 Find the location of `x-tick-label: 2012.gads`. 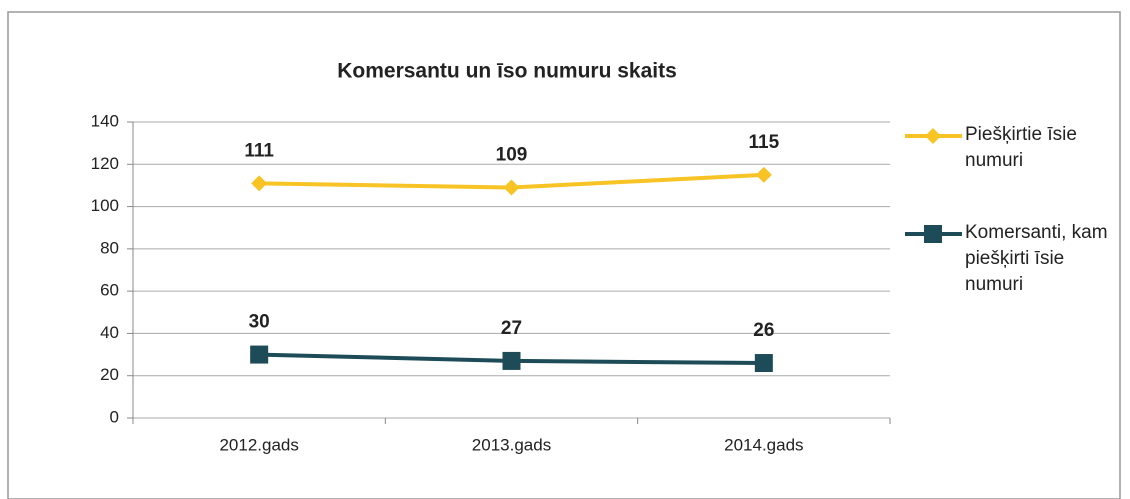

x-tick-label: 2012.gads is located at coordinates (258, 444).